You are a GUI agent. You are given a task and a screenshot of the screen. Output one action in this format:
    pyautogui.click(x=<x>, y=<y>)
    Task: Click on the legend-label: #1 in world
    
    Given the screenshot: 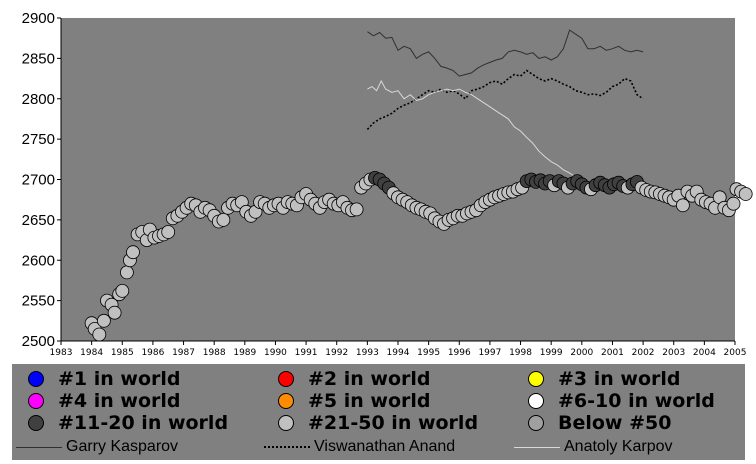 What is the action you would take?
    pyautogui.click(x=119, y=379)
    